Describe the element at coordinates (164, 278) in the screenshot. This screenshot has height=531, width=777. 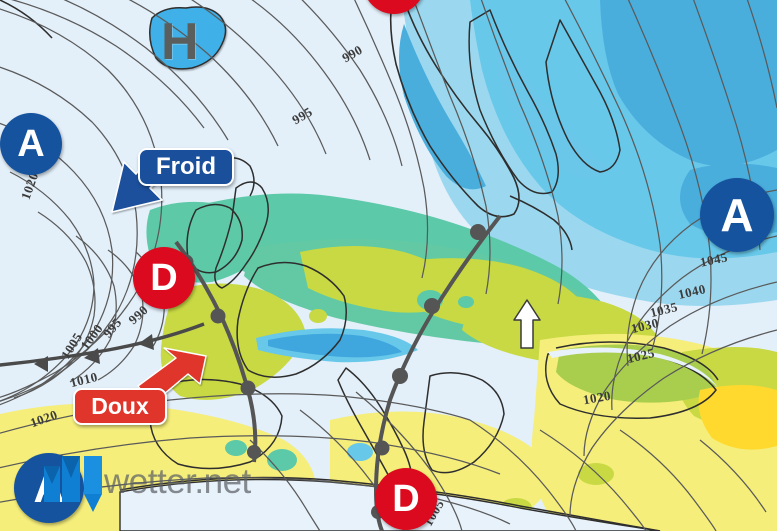
I see `pressure-badge-d-ireland: D` at that location.